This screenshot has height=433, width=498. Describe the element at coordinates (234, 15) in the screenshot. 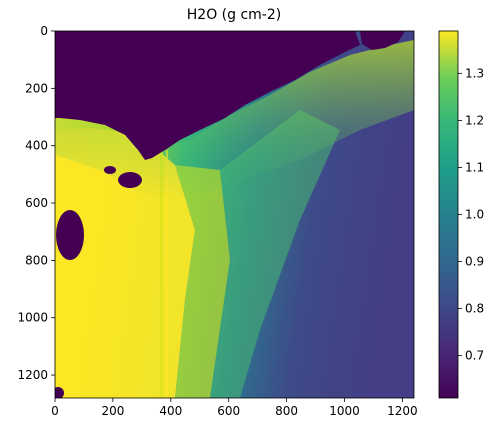

I see `chart-title: H2O (g cm-2)` at that location.